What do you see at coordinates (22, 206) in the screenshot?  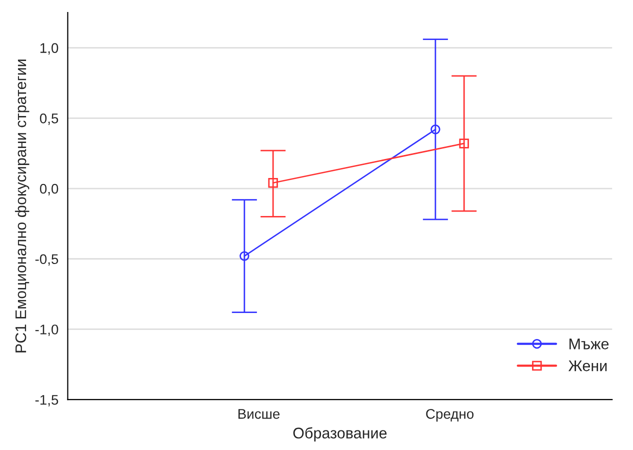 I see `y-axis-title: PC1 Емоционално фокусирани стратегии` at bounding box center [22, 206].